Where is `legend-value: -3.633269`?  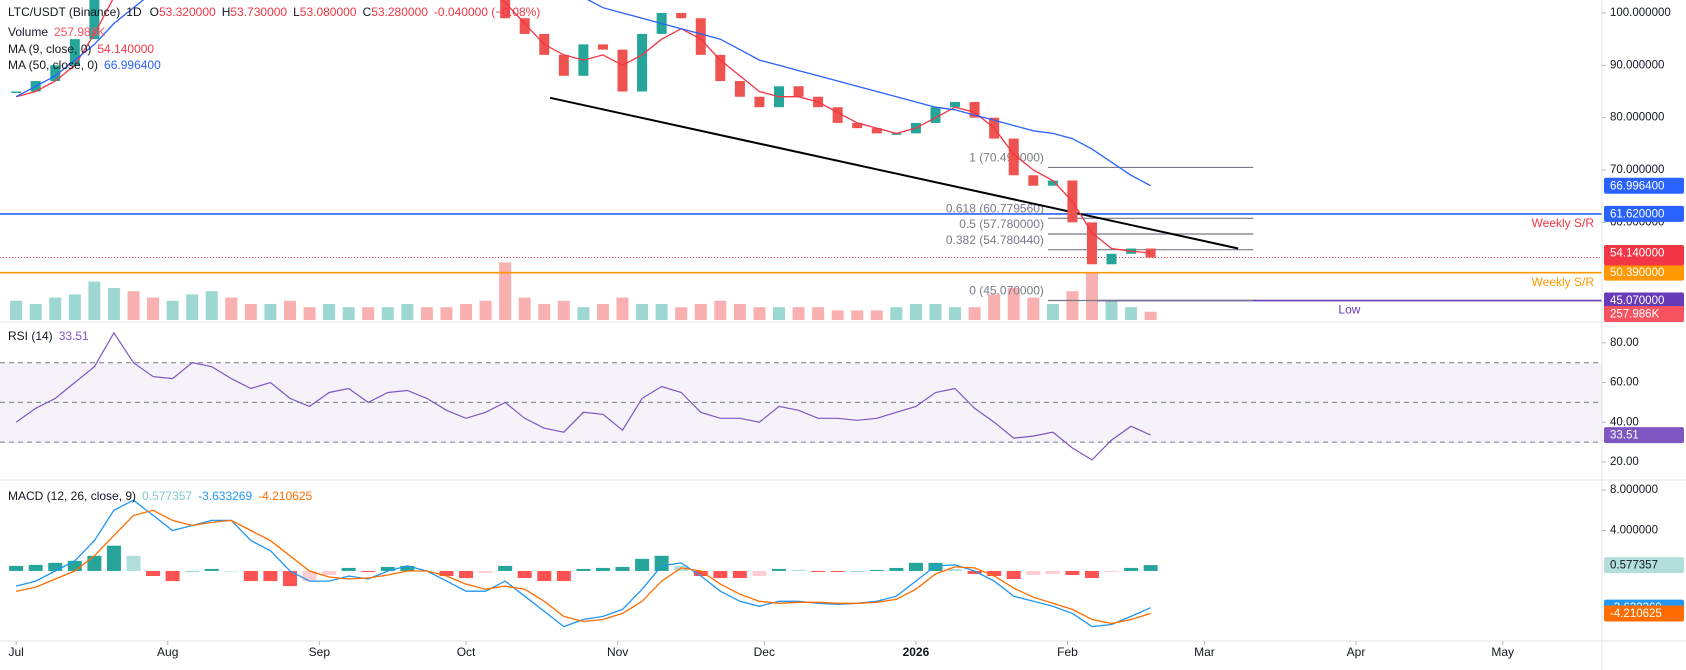
legend-value: -3.633269 is located at coordinates (225, 496).